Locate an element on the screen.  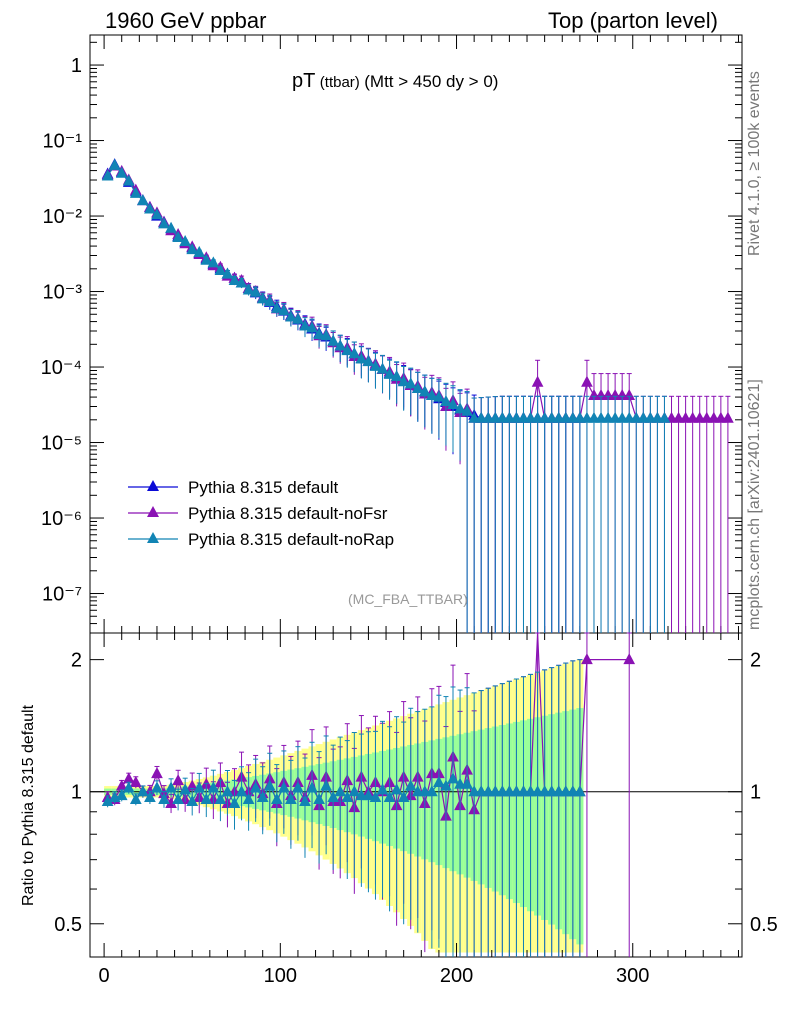
ratio-y-tick-label-right: 2 is located at coordinates (755, 661).